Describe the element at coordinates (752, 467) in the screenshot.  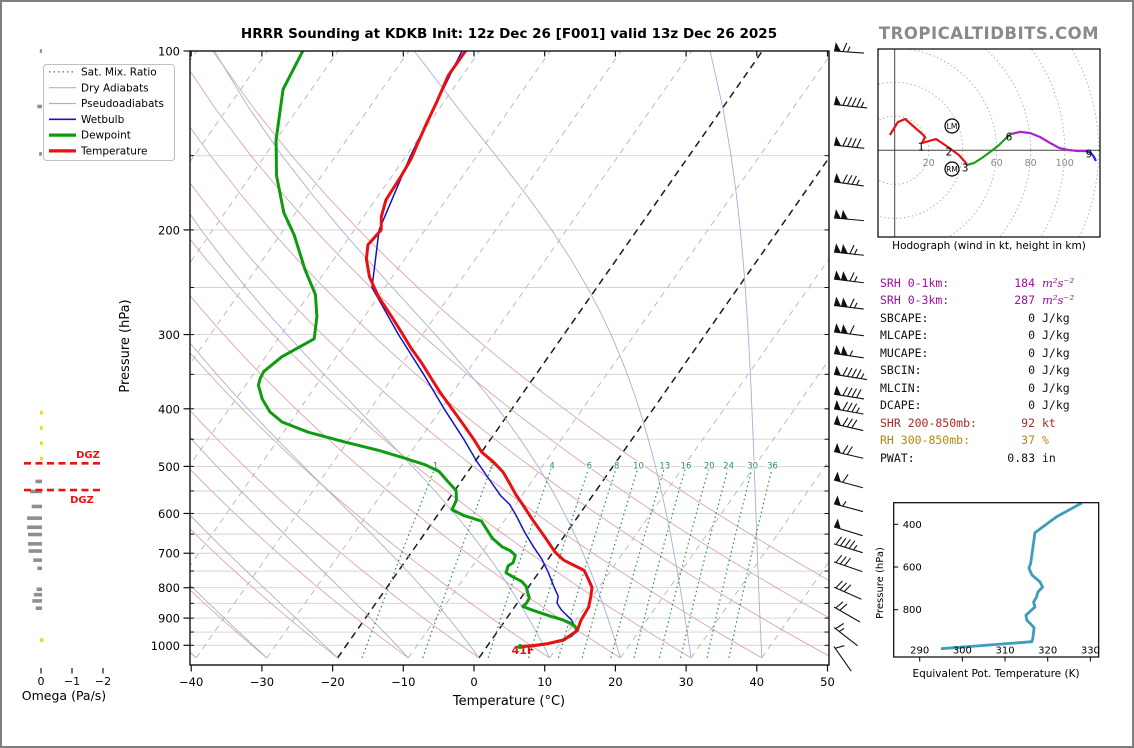
I see `mixing-ratio-label: 30` at that location.